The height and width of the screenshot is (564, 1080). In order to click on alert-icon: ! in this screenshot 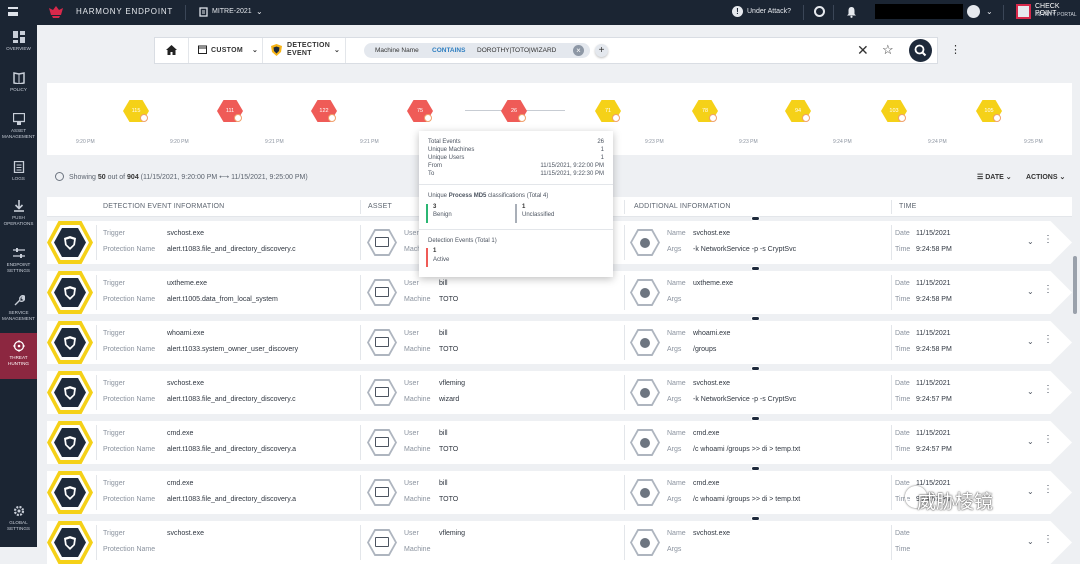, I will do `click(737, 11)`.